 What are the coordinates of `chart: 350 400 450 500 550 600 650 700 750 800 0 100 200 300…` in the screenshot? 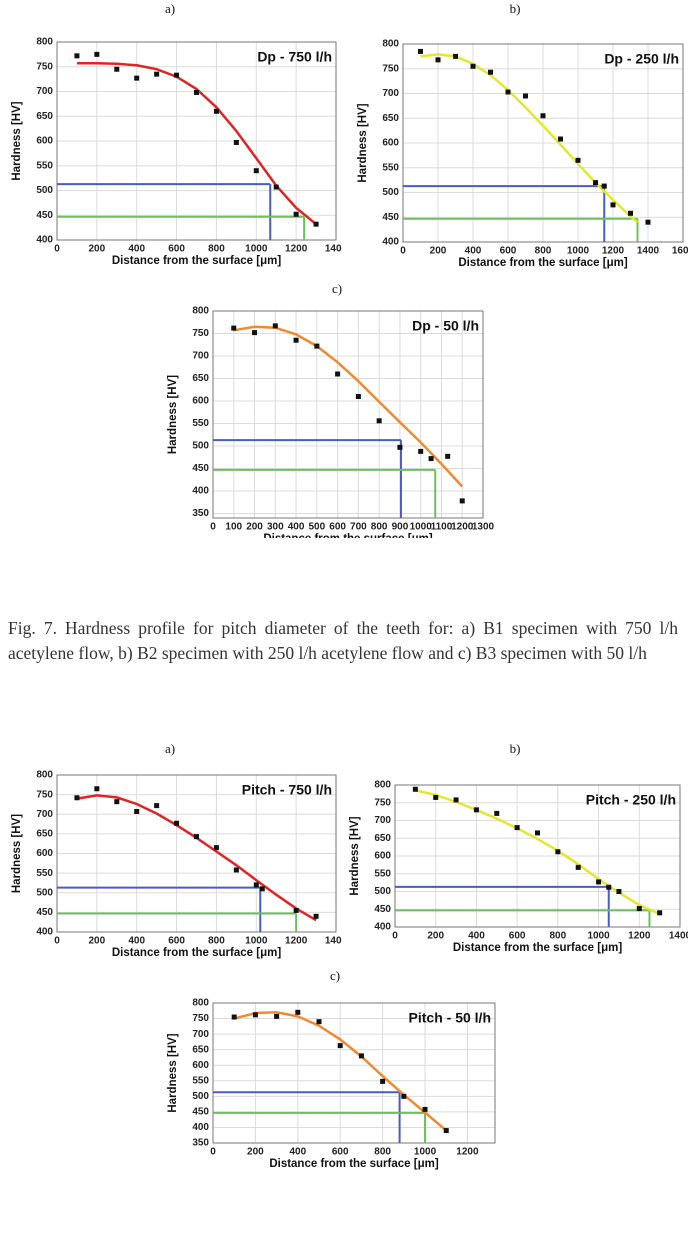 It's located at (331, 422).